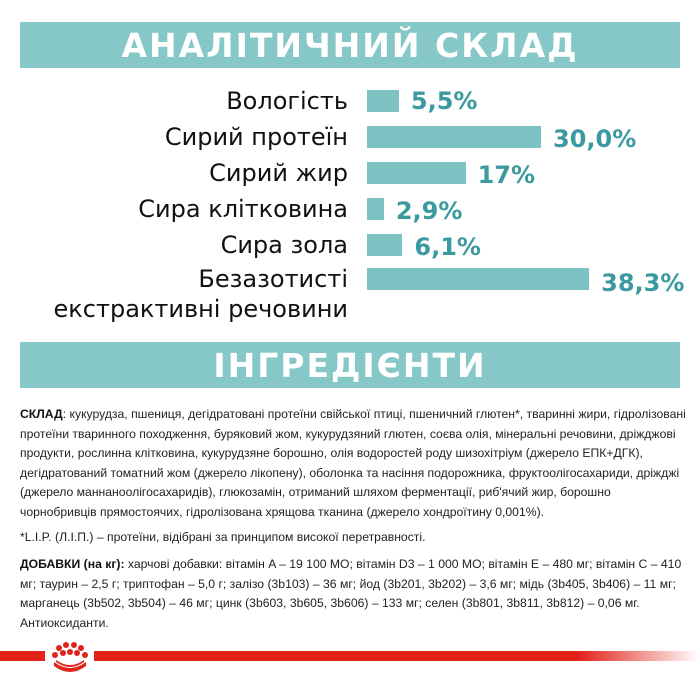  Describe the element at coordinates (72, 564) in the screenshot. I see `additives-label: ДОБАВКИ (на кг):` at that location.